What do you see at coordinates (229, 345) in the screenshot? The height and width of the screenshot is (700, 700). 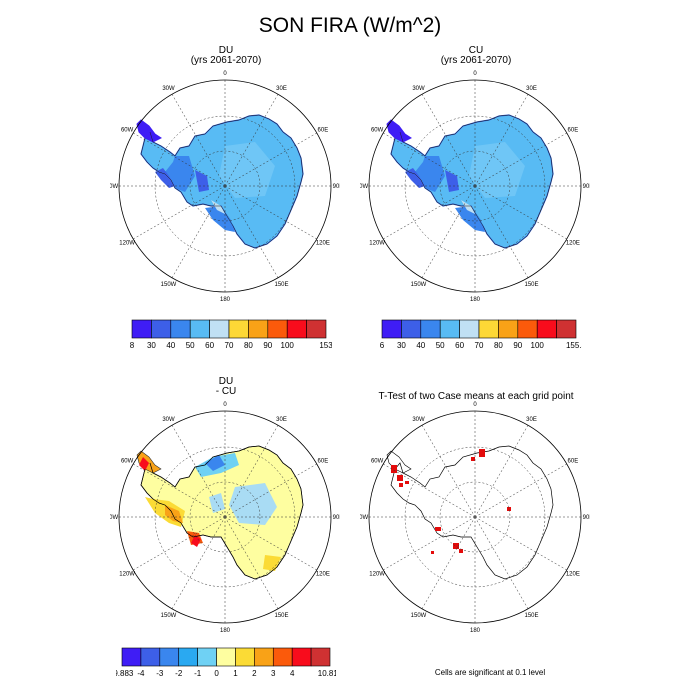 I see `colorbar-label: 70` at bounding box center [229, 345].